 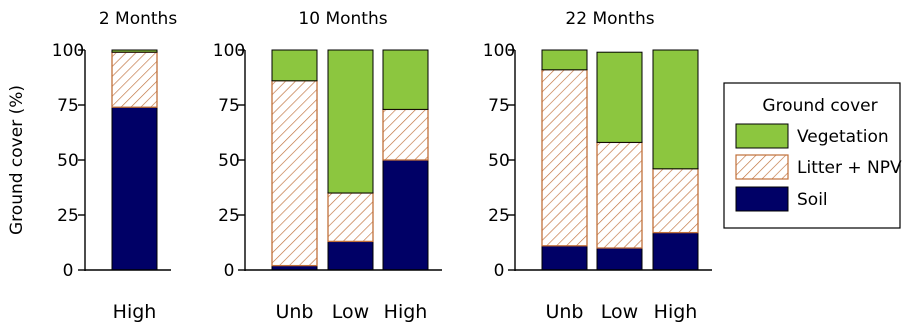 I want to click on legend-swatch-soil, so click(x=762, y=199).